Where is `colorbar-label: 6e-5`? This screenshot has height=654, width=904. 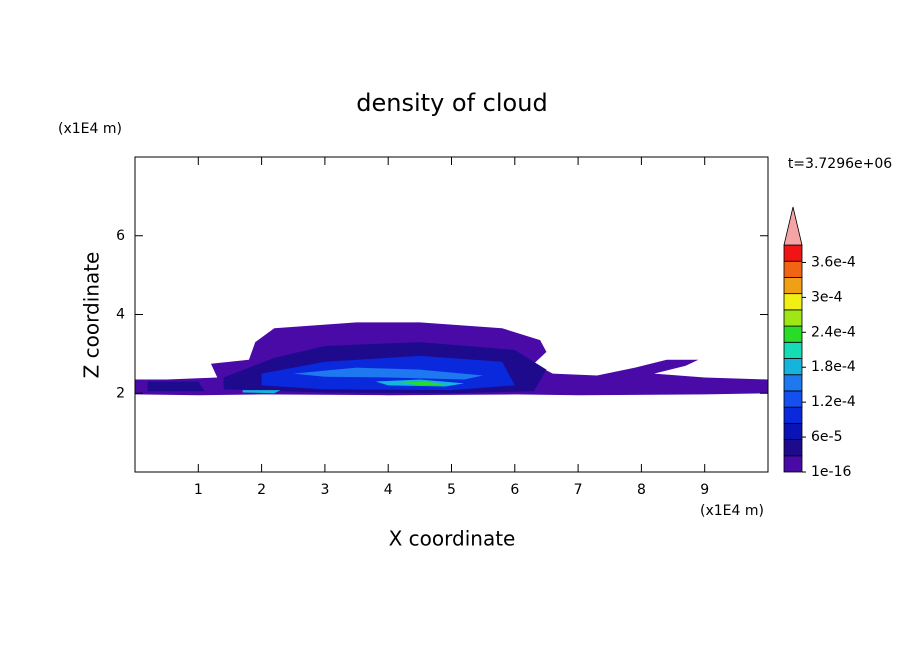
colorbar-label: 6e-5 is located at coordinates (826, 437).